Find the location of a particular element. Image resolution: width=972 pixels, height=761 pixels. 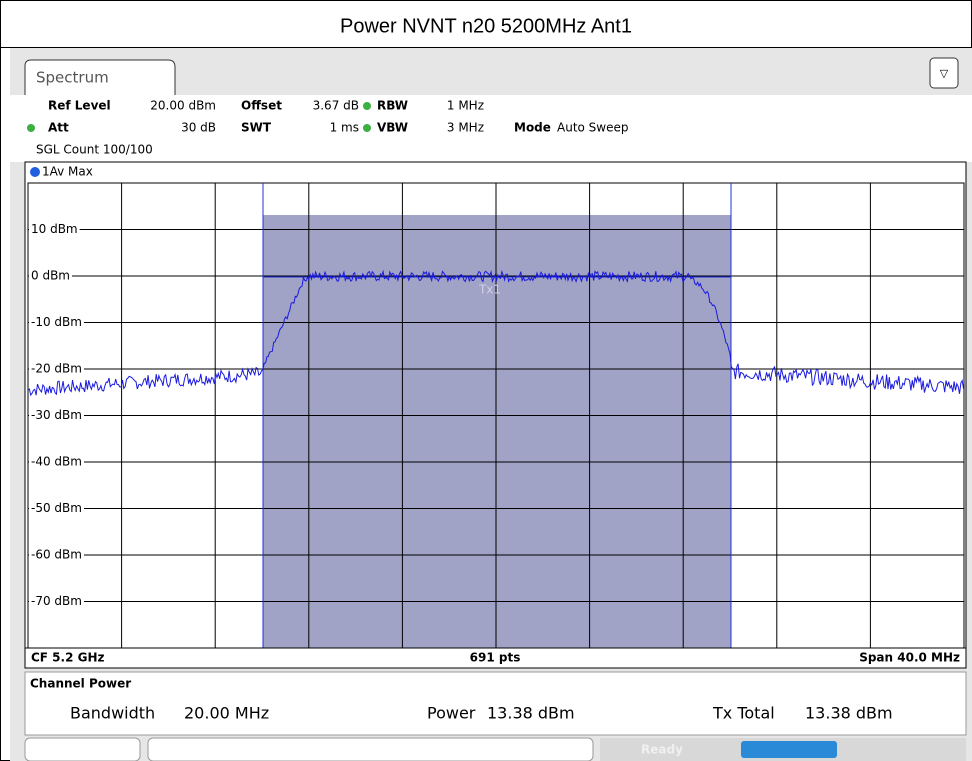

trace-label: 1Av Max is located at coordinates (67, 172).